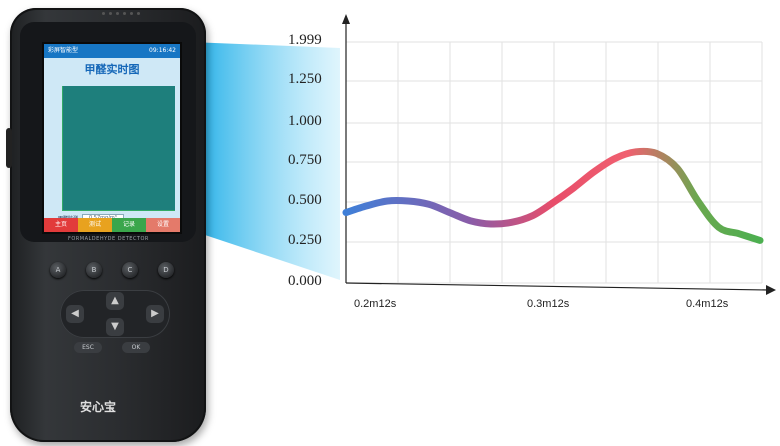 The height and width of the screenshot is (446, 780). I want to click on screen-soft-keys: 主页 测试 记录 设置, so click(112, 225).